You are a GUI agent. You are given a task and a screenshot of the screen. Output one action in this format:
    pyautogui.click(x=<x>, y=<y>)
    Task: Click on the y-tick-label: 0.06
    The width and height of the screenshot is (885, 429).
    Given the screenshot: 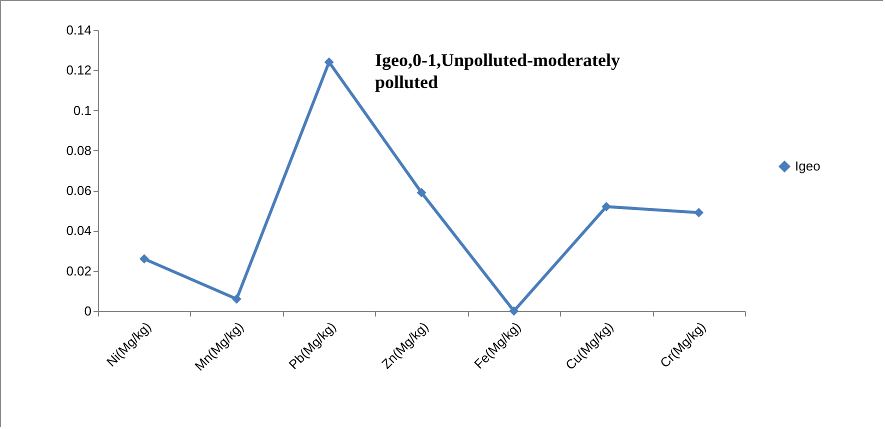 What is the action you would take?
    pyautogui.click(x=79, y=190)
    